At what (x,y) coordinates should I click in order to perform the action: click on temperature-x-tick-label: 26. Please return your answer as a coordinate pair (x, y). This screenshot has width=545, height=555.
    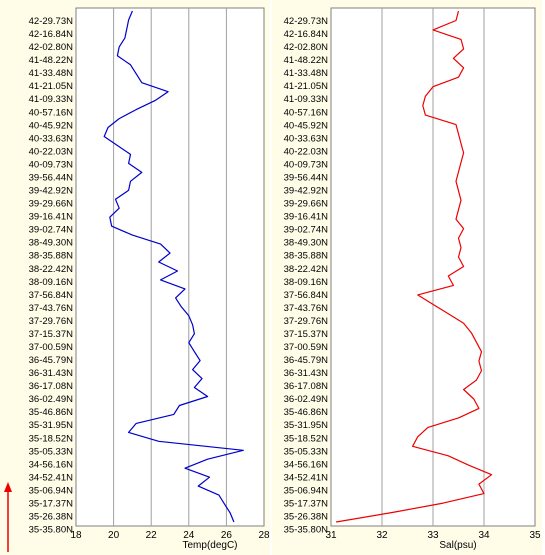
    Looking at the image, I should click on (227, 535).